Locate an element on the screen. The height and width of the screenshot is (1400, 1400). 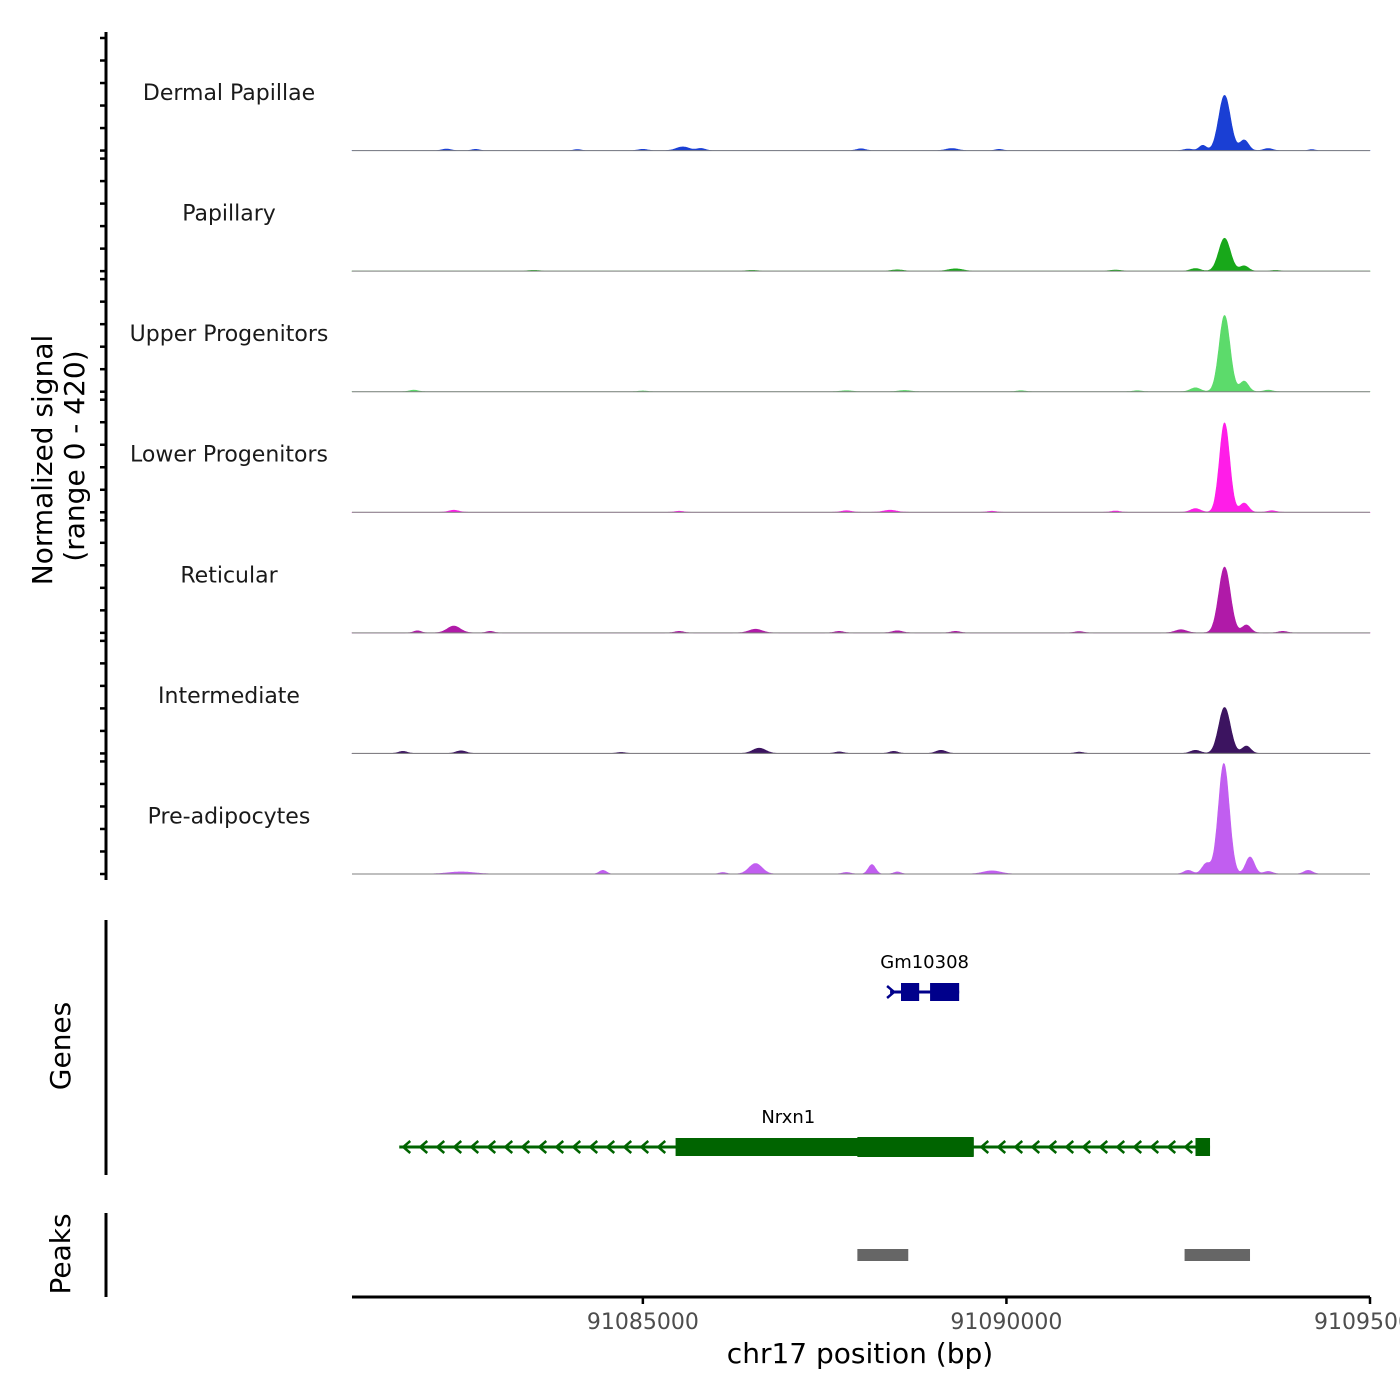
y-axis-title-line1: Normalized signal is located at coordinates (42, 460).